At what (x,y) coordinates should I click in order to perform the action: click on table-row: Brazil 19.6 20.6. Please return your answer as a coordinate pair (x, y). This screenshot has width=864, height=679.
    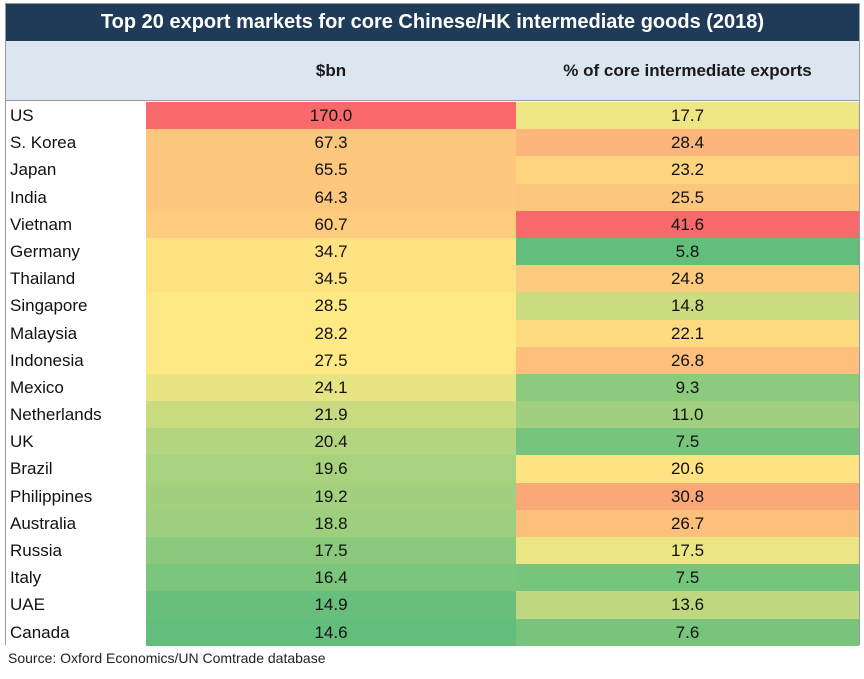
    Looking at the image, I should click on (432, 469).